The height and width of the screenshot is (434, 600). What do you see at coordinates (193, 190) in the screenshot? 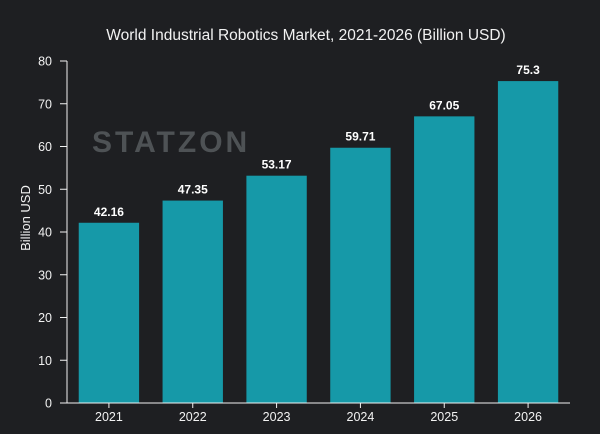
I see `data-label-2022: 47.35` at bounding box center [193, 190].